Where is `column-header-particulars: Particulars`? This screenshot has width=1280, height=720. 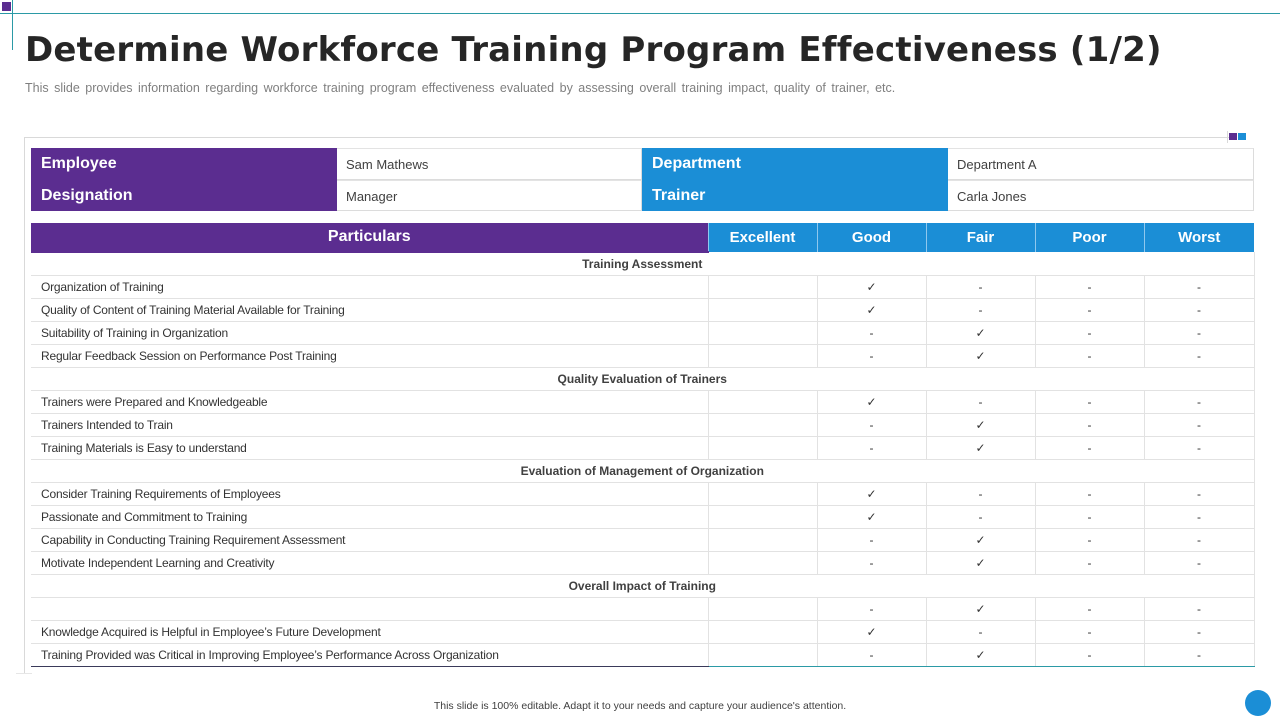 column-header-particulars: Particulars is located at coordinates (370, 238).